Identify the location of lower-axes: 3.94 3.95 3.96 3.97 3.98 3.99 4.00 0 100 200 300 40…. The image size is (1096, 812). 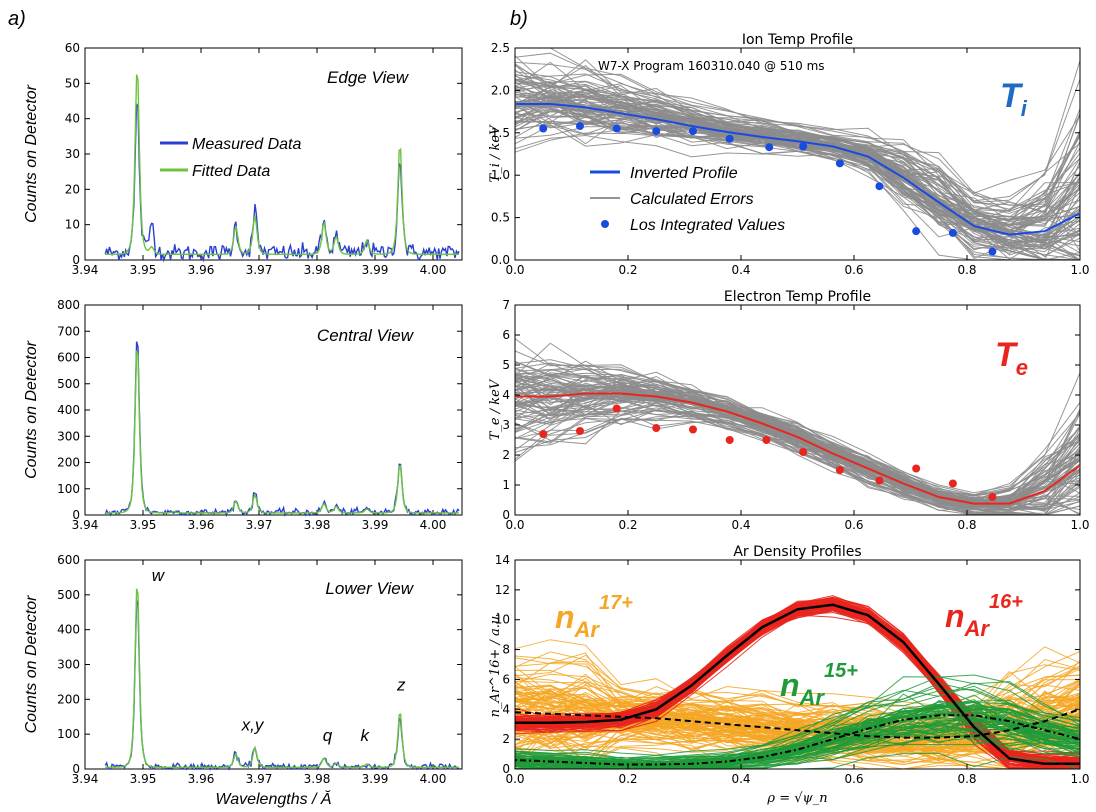
(260, 669).